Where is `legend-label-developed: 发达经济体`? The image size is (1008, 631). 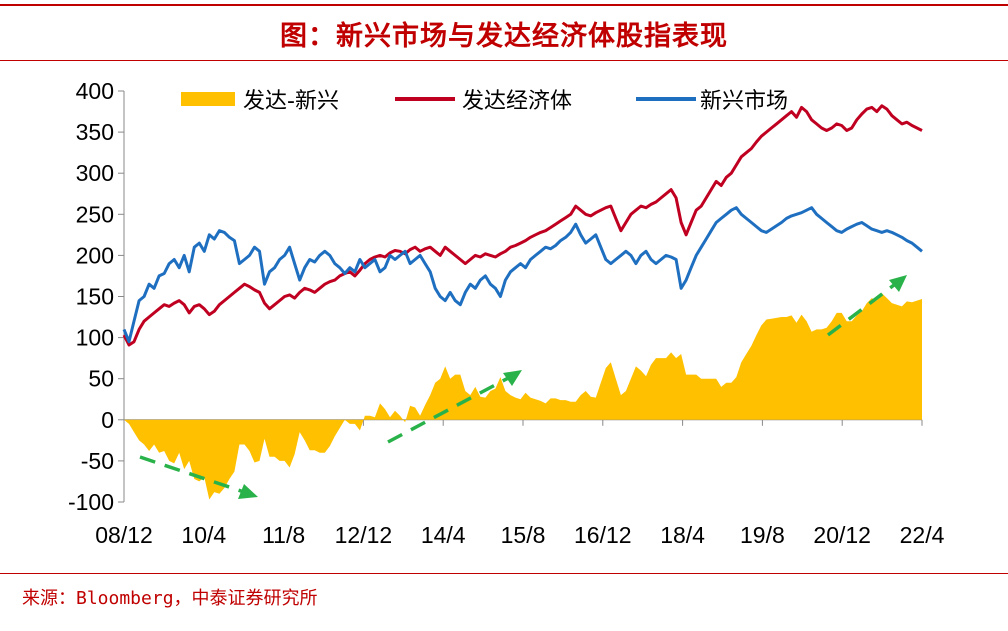
legend-label-developed: 发达经济体 is located at coordinates (517, 101).